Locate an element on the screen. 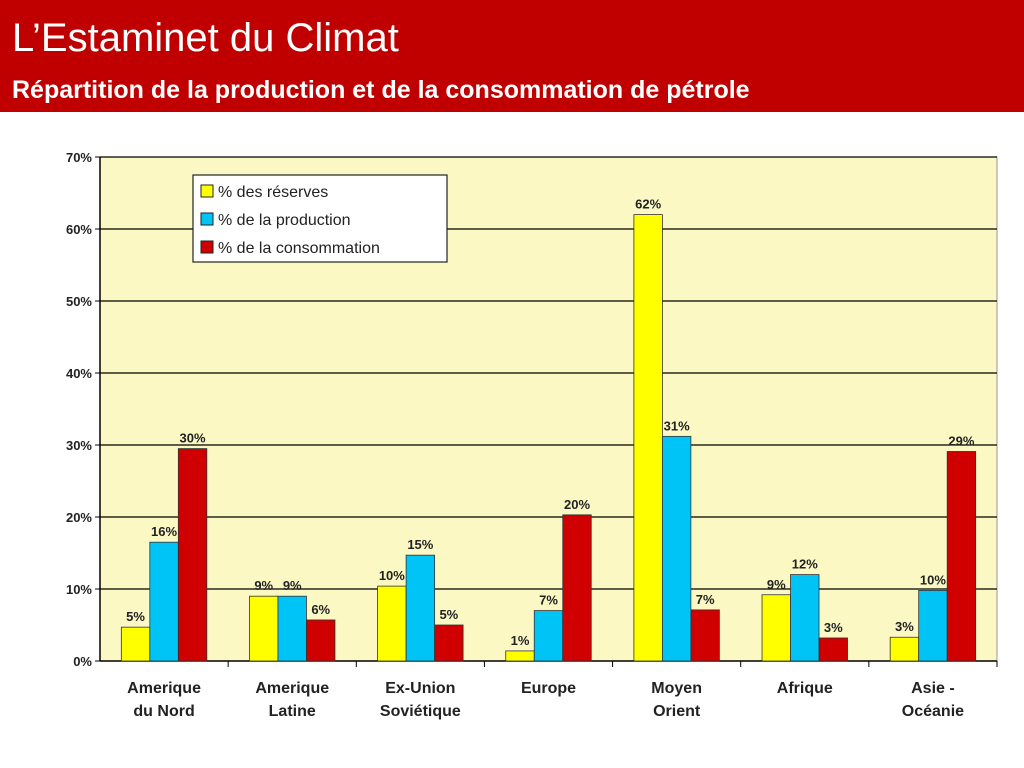 Image resolution: width=1024 pixels, height=768 pixels. x-category-label-line: Soviétique is located at coordinates (420, 711).